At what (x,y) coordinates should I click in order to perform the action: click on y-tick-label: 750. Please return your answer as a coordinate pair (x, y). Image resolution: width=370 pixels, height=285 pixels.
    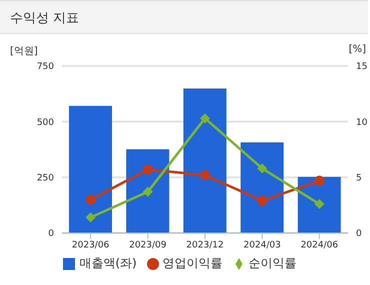
    Looking at the image, I should click on (45, 67).